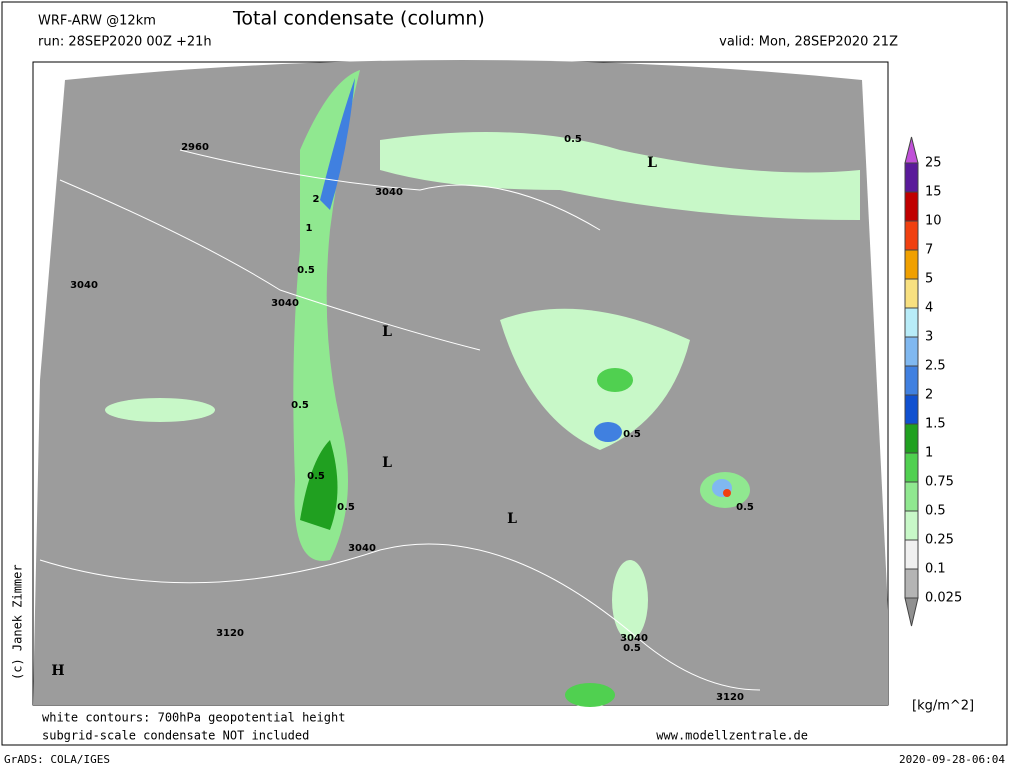 This screenshot has width=1024, height=772. What do you see at coordinates (935, 569) in the screenshot?
I see `legend-label: 0.1` at bounding box center [935, 569].